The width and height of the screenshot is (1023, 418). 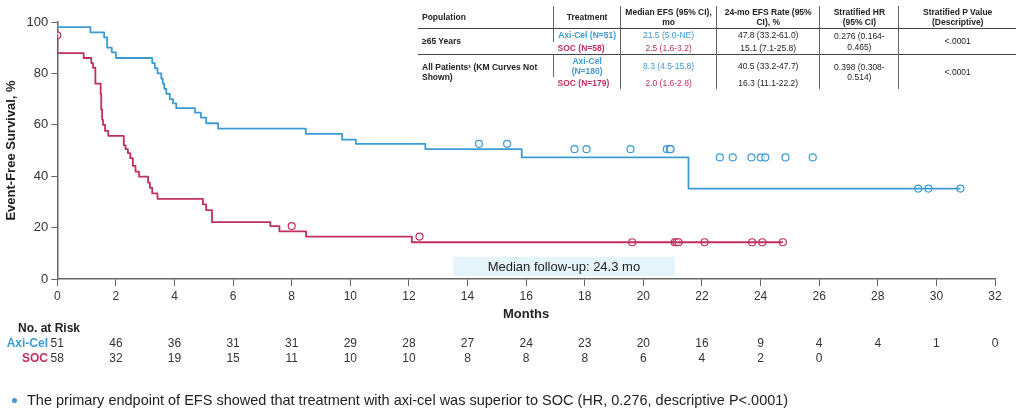 I want to click on annotation: 0.398 (0.308-0.514), so click(x=859, y=72).